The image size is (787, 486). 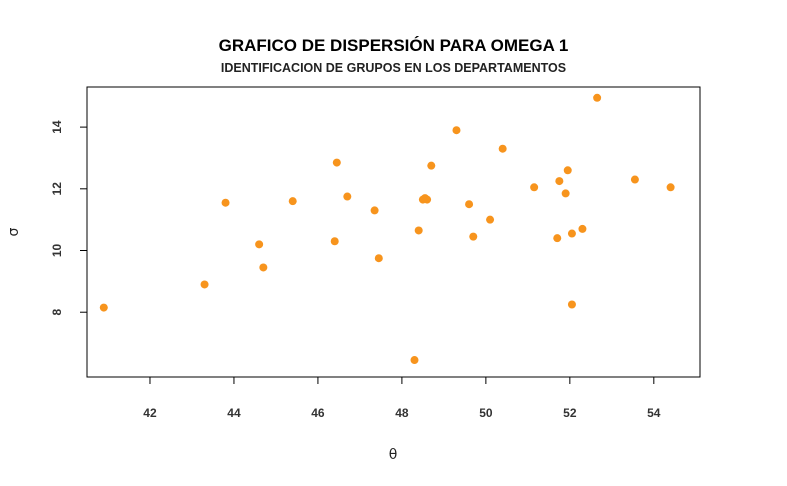 I want to click on x-tick-label: 52, so click(x=570, y=413).